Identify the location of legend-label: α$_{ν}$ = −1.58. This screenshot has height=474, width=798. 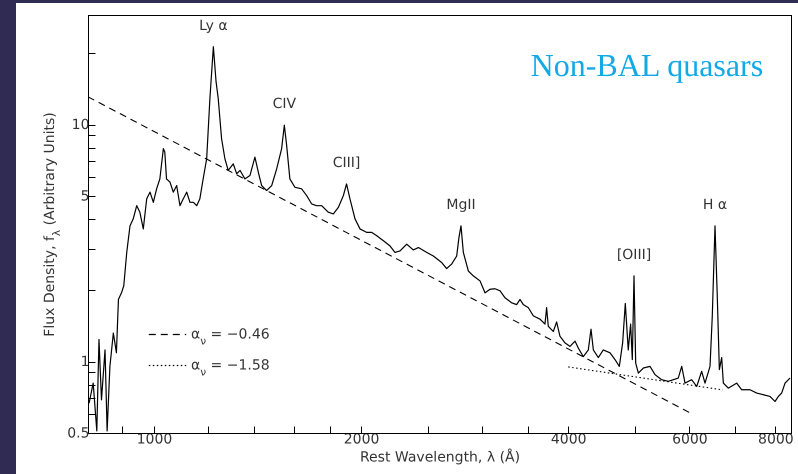
(230, 368).